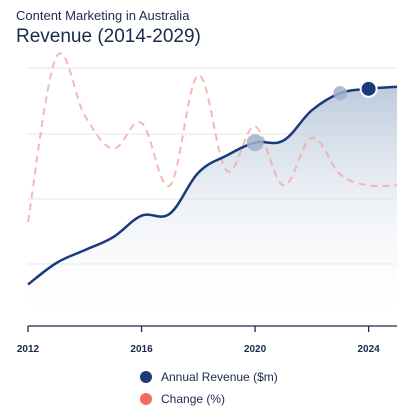 The height and width of the screenshot is (419, 417). Describe the element at coordinates (219, 377) in the screenshot. I see `legend-label-revenue: Annual Revenue ($m)` at that location.